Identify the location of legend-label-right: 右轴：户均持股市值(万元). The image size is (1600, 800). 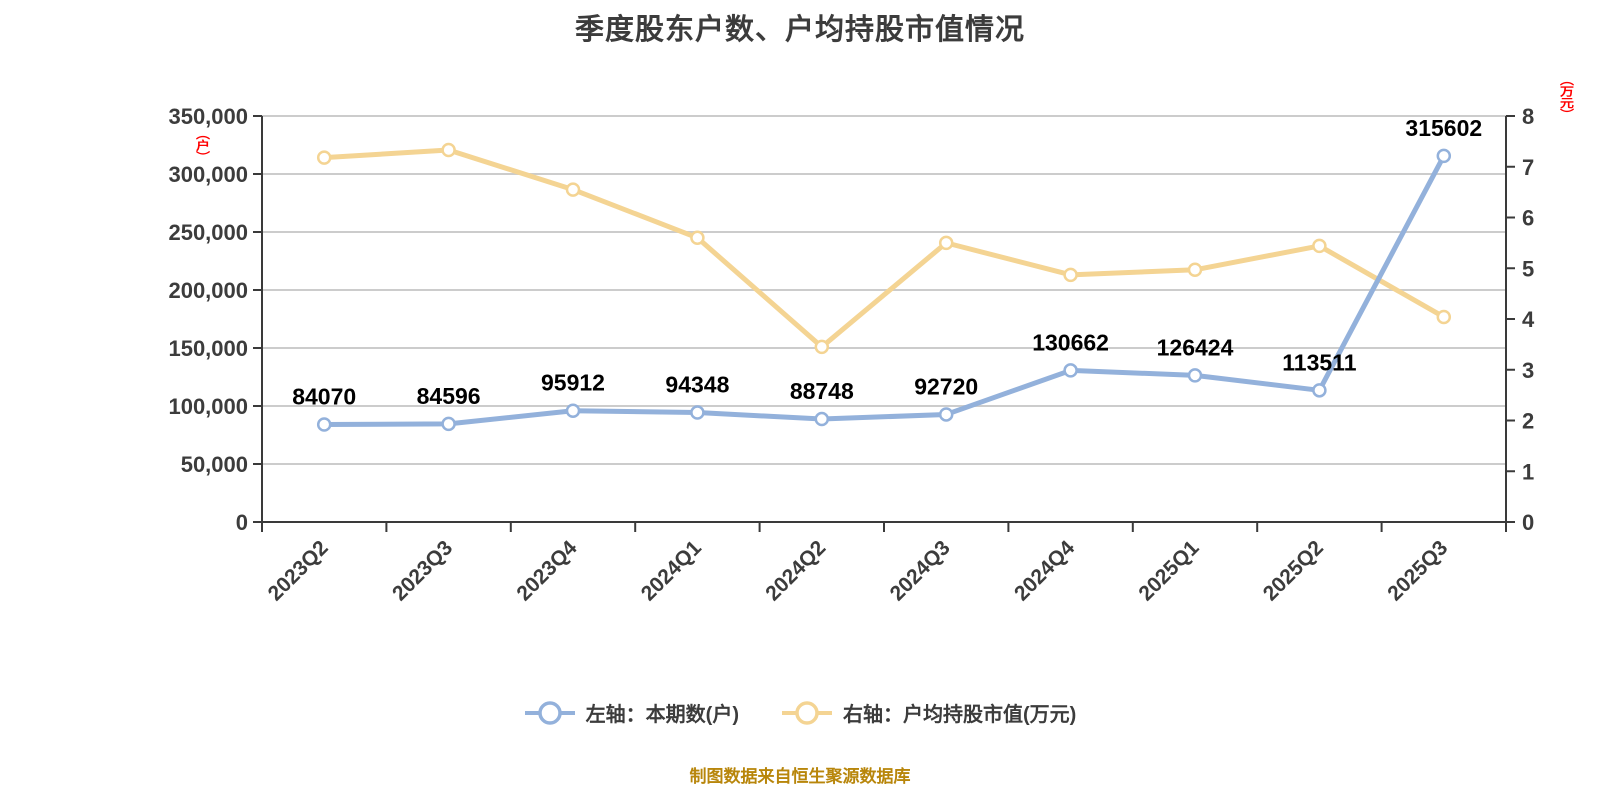
(960, 715).